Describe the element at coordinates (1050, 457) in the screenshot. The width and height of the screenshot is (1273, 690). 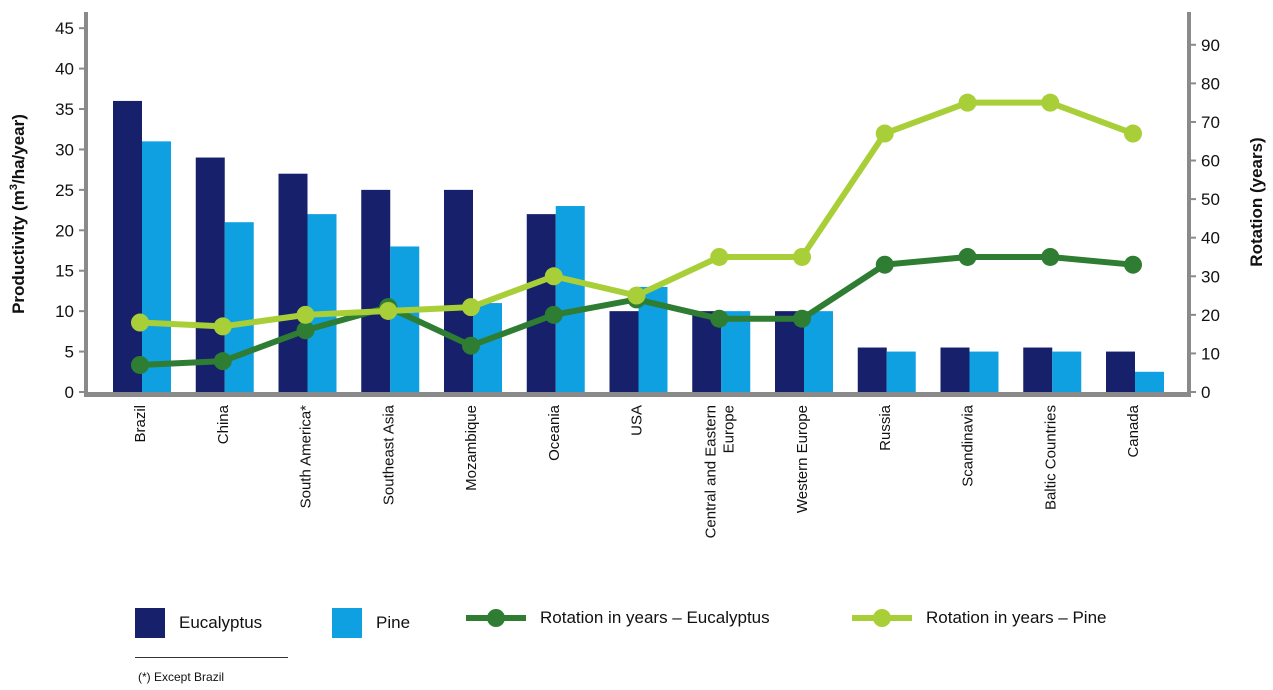
I see `x-tick-label: Baltic Countries` at that location.